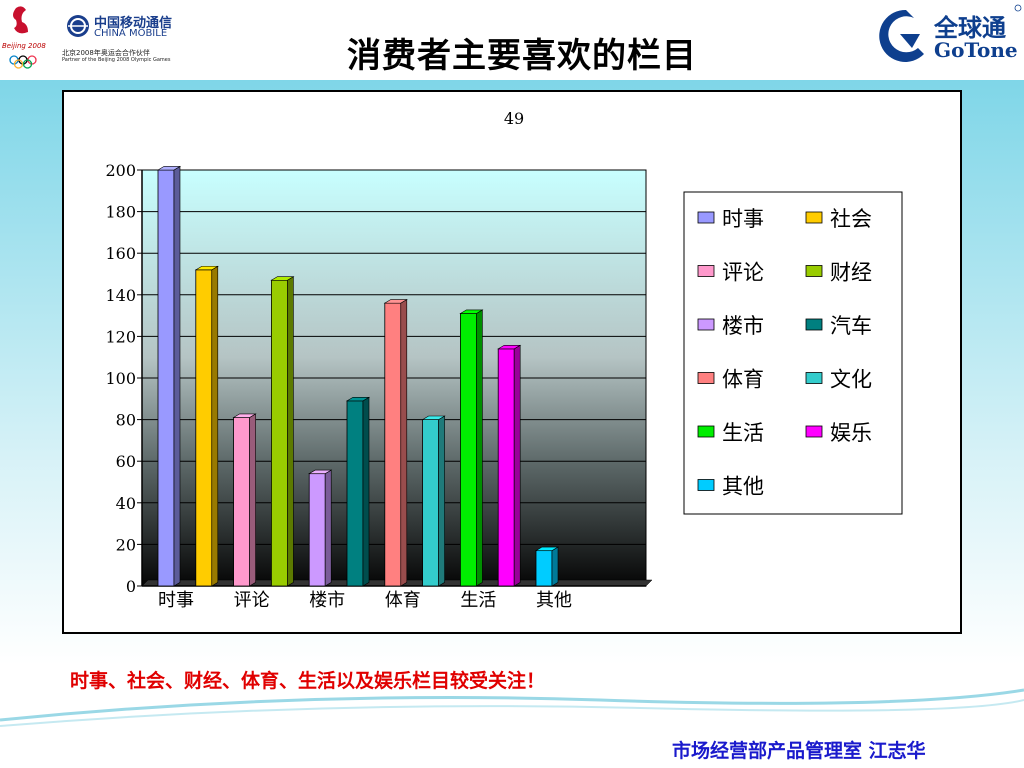 The image size is (1024, 768). What do you see at coordinates (308, 681) in the screenshot?
I see `conclusion-note: 时事、社会、财经、体育、生活以及娱乐栏目较受关注！` at bounding box center [308, 681].